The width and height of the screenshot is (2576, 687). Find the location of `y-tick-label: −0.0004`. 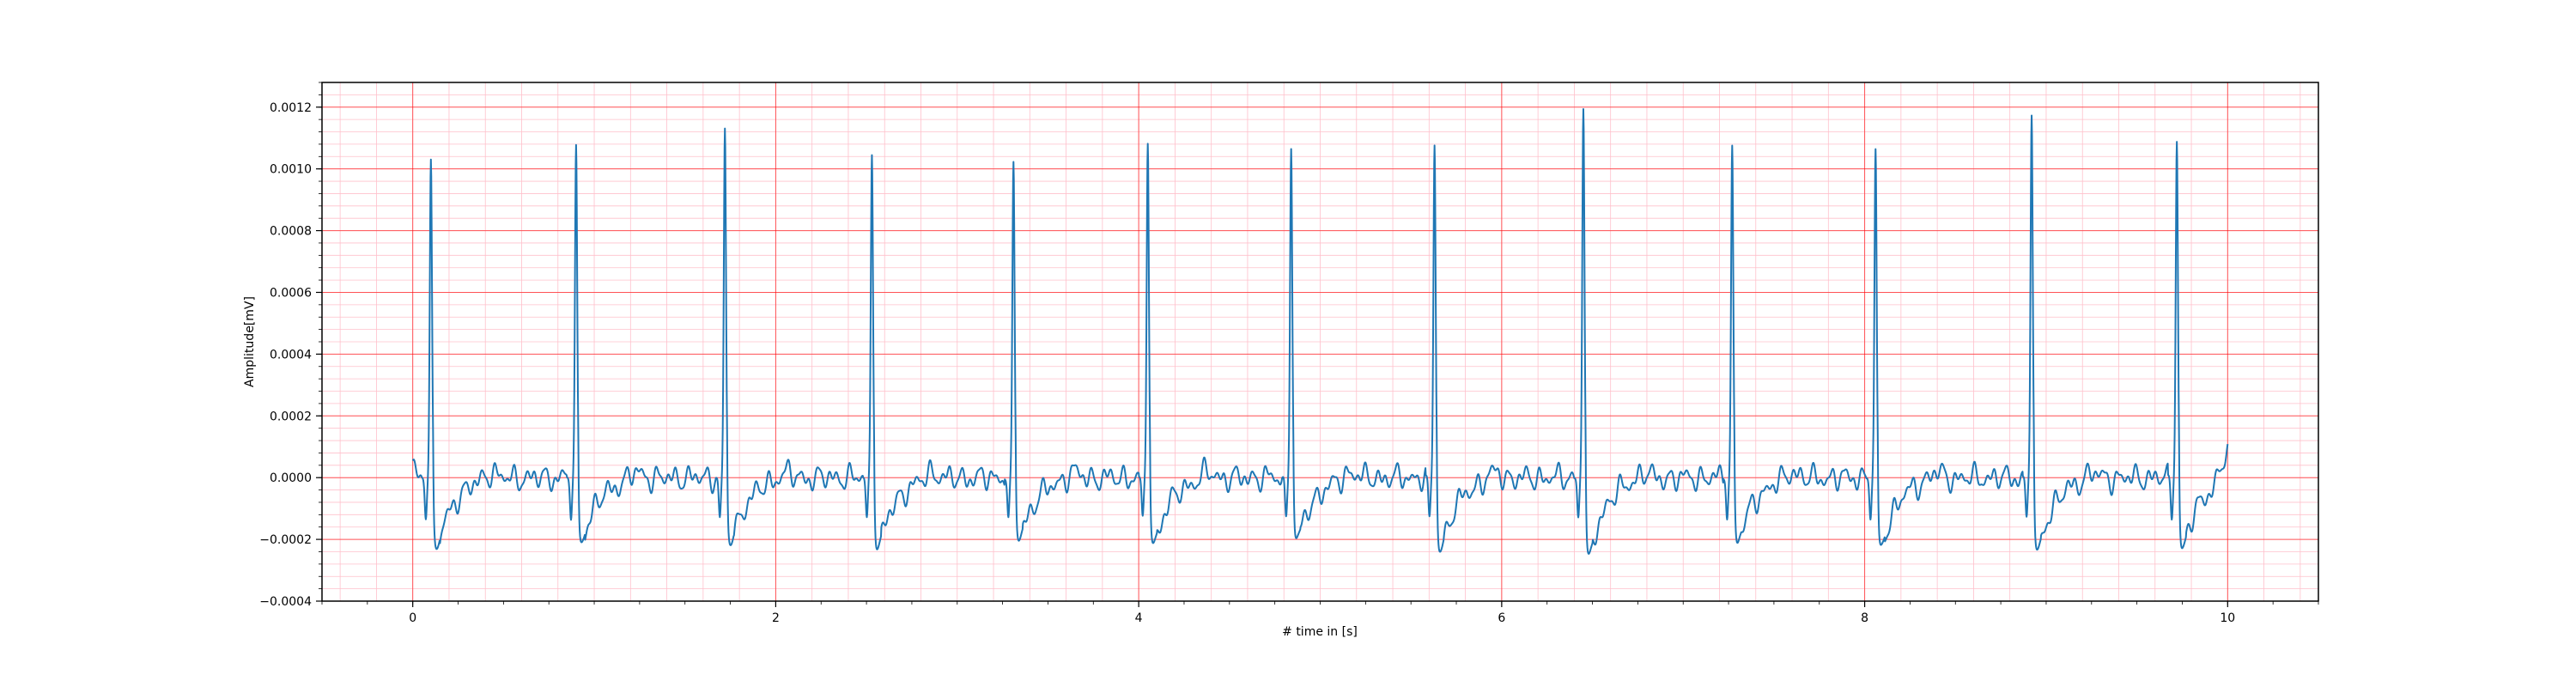

y-tick-label: −0.0004 is located at coordinates (285, 602).